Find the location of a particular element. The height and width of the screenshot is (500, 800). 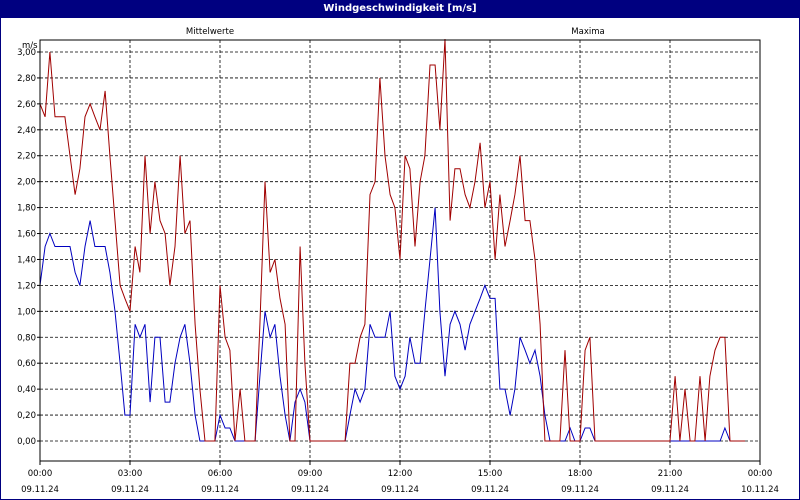

window-title: Windgeschwindigkeit [m/s] is located at coordinates (400, 9).